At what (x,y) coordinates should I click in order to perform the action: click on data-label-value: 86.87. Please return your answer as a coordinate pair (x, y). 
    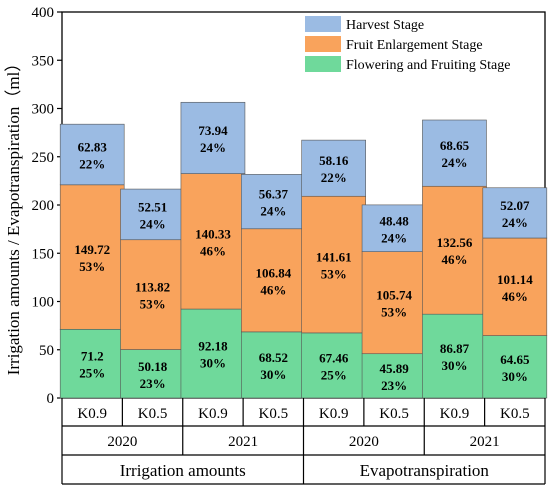
    Looking at the image, I should click on (455, 348).